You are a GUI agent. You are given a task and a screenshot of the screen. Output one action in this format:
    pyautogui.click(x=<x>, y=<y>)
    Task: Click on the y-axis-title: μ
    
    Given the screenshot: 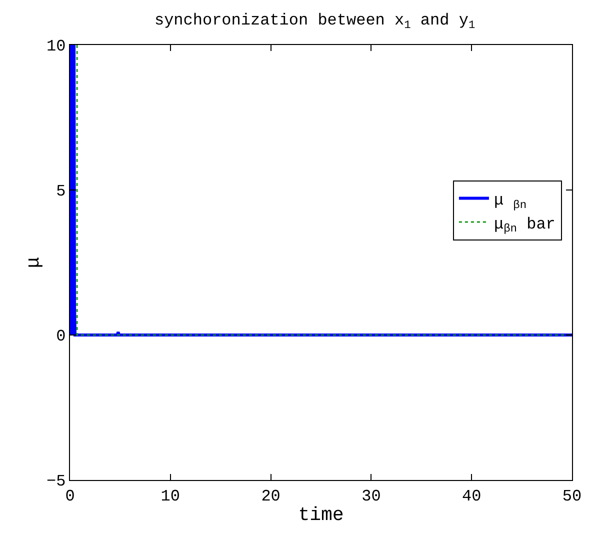 What is the action you would take?
    pyautogui.click(x=33, y=262)
    